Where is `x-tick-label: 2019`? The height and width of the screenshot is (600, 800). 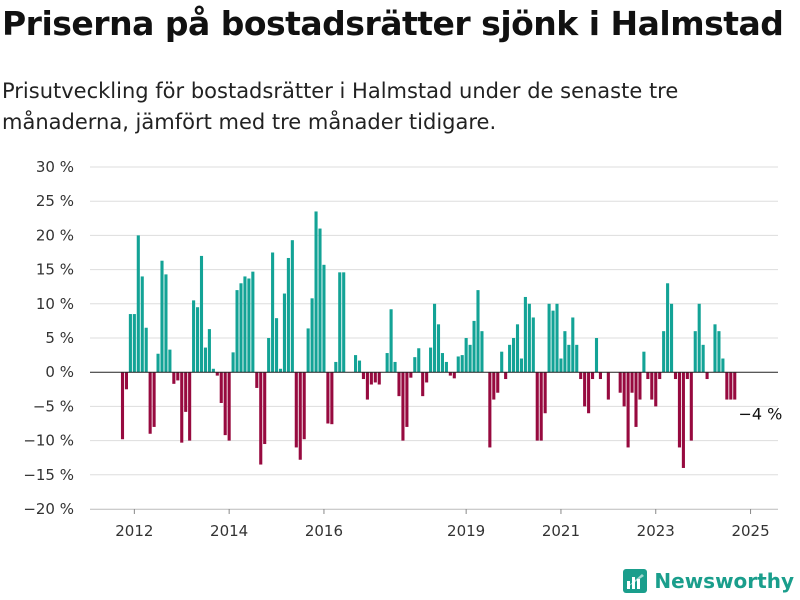 x-tick-label: 2019 is located at coordinates (466, 531).